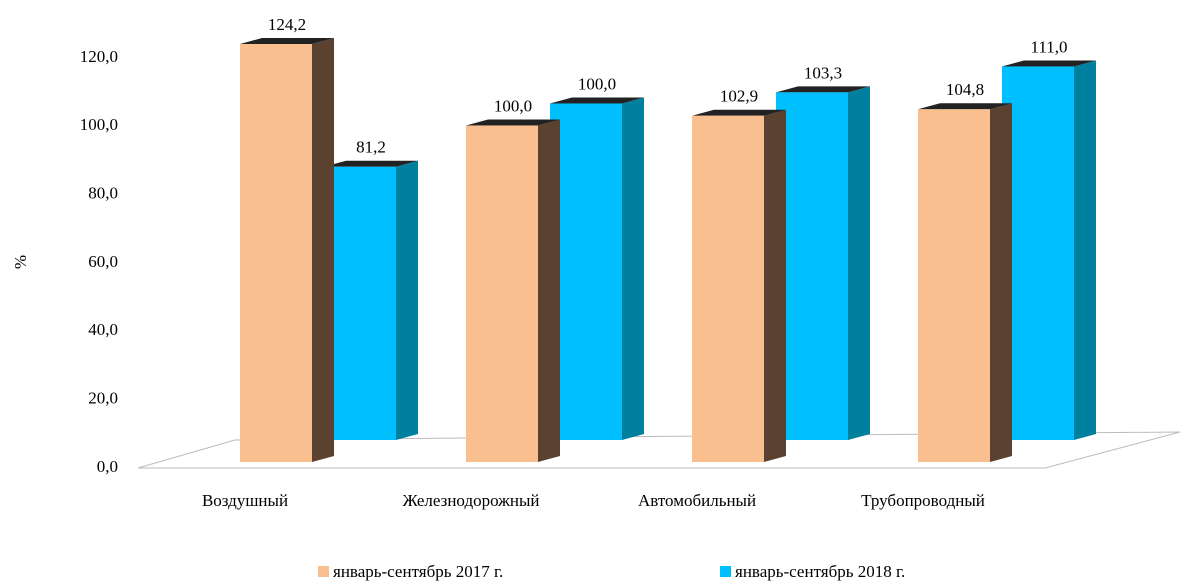 The width and height of the screenshot is (1182, 585). What do you see at coordinates (823, 72) in the screenshot?
I see `value-label: 103,3` at bounding box center [823, 72].